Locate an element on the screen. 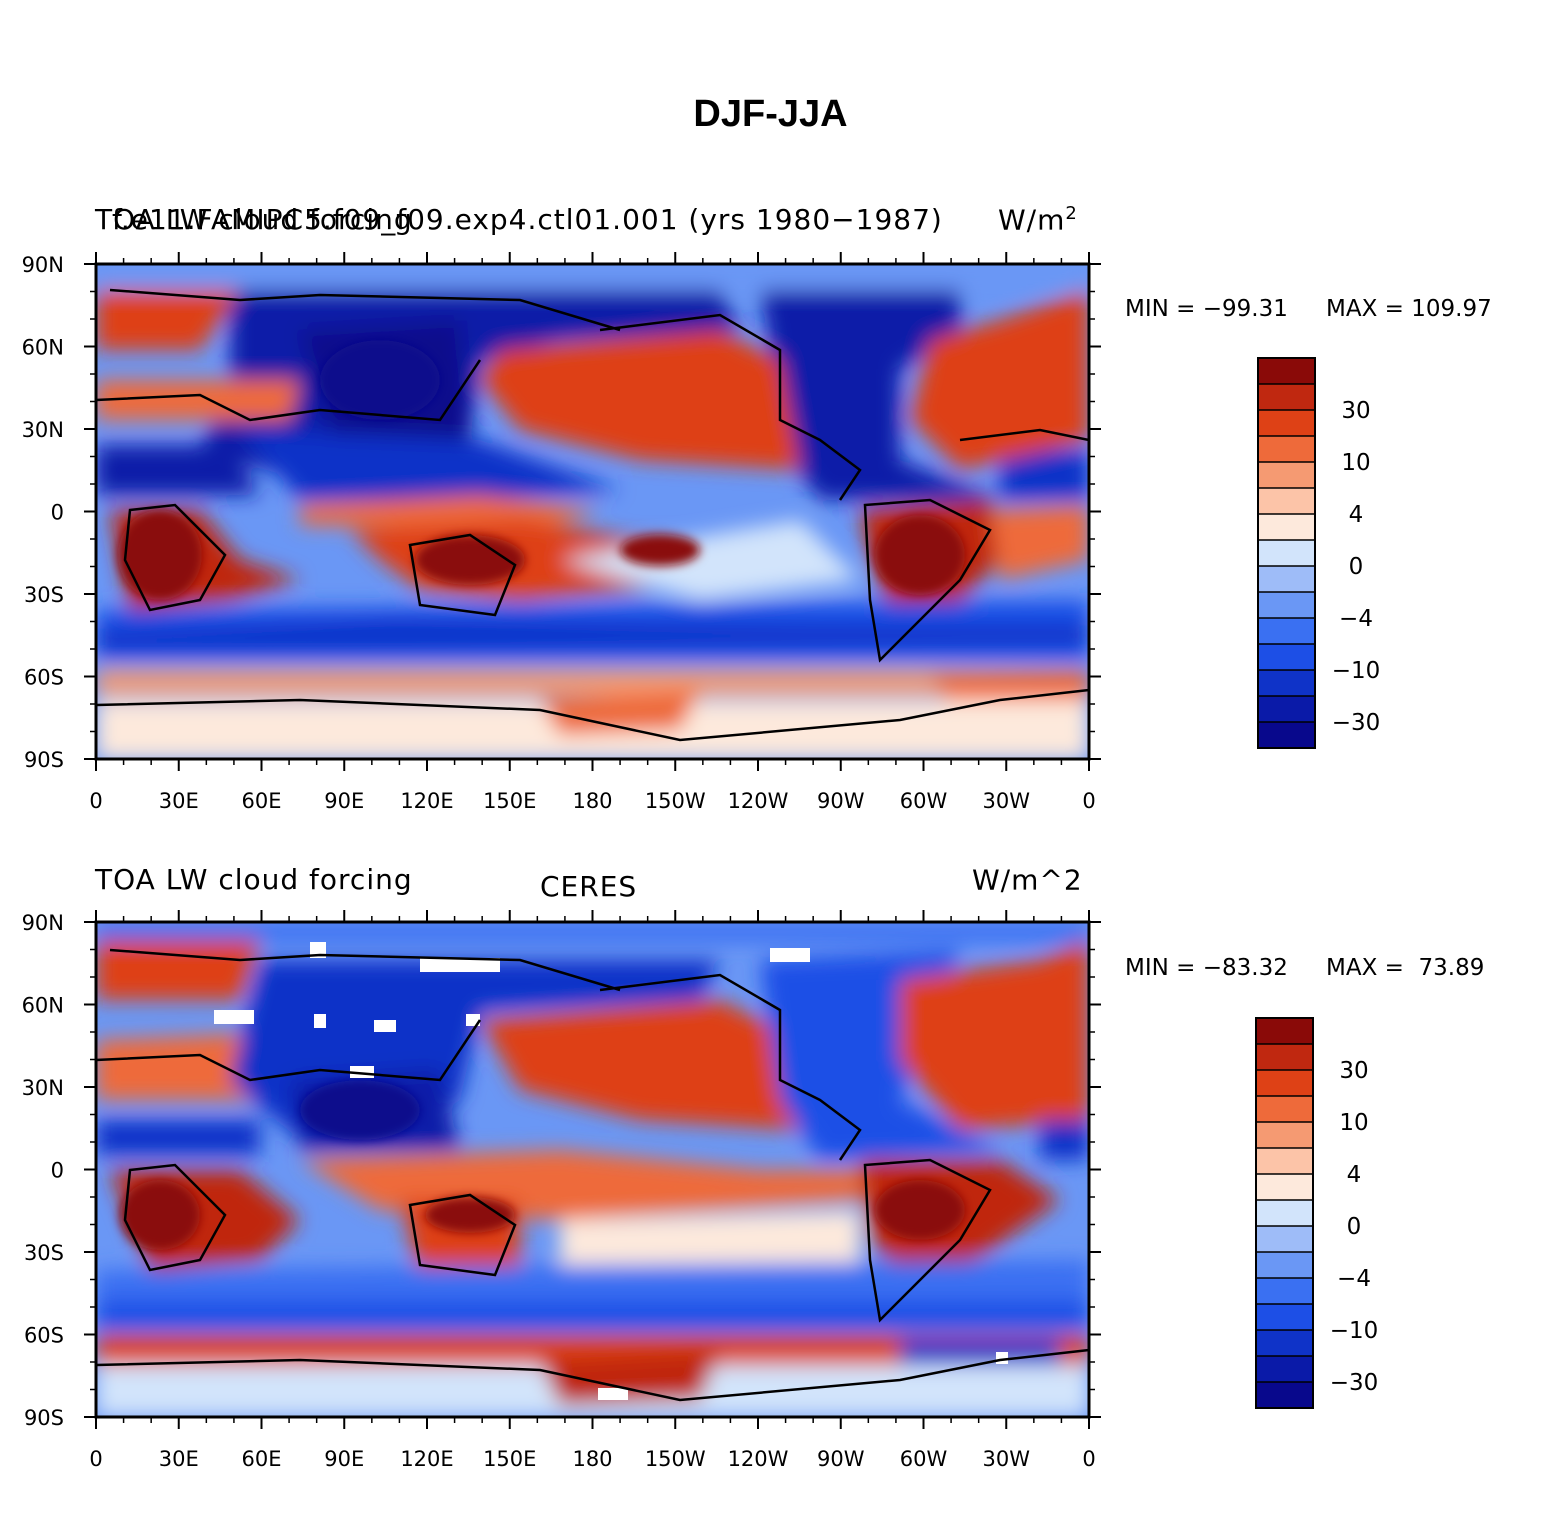 The width and height of the screenshot is (1541, 1538). min-value: MIN = −83.32 is located at coordinates (1206, 968).